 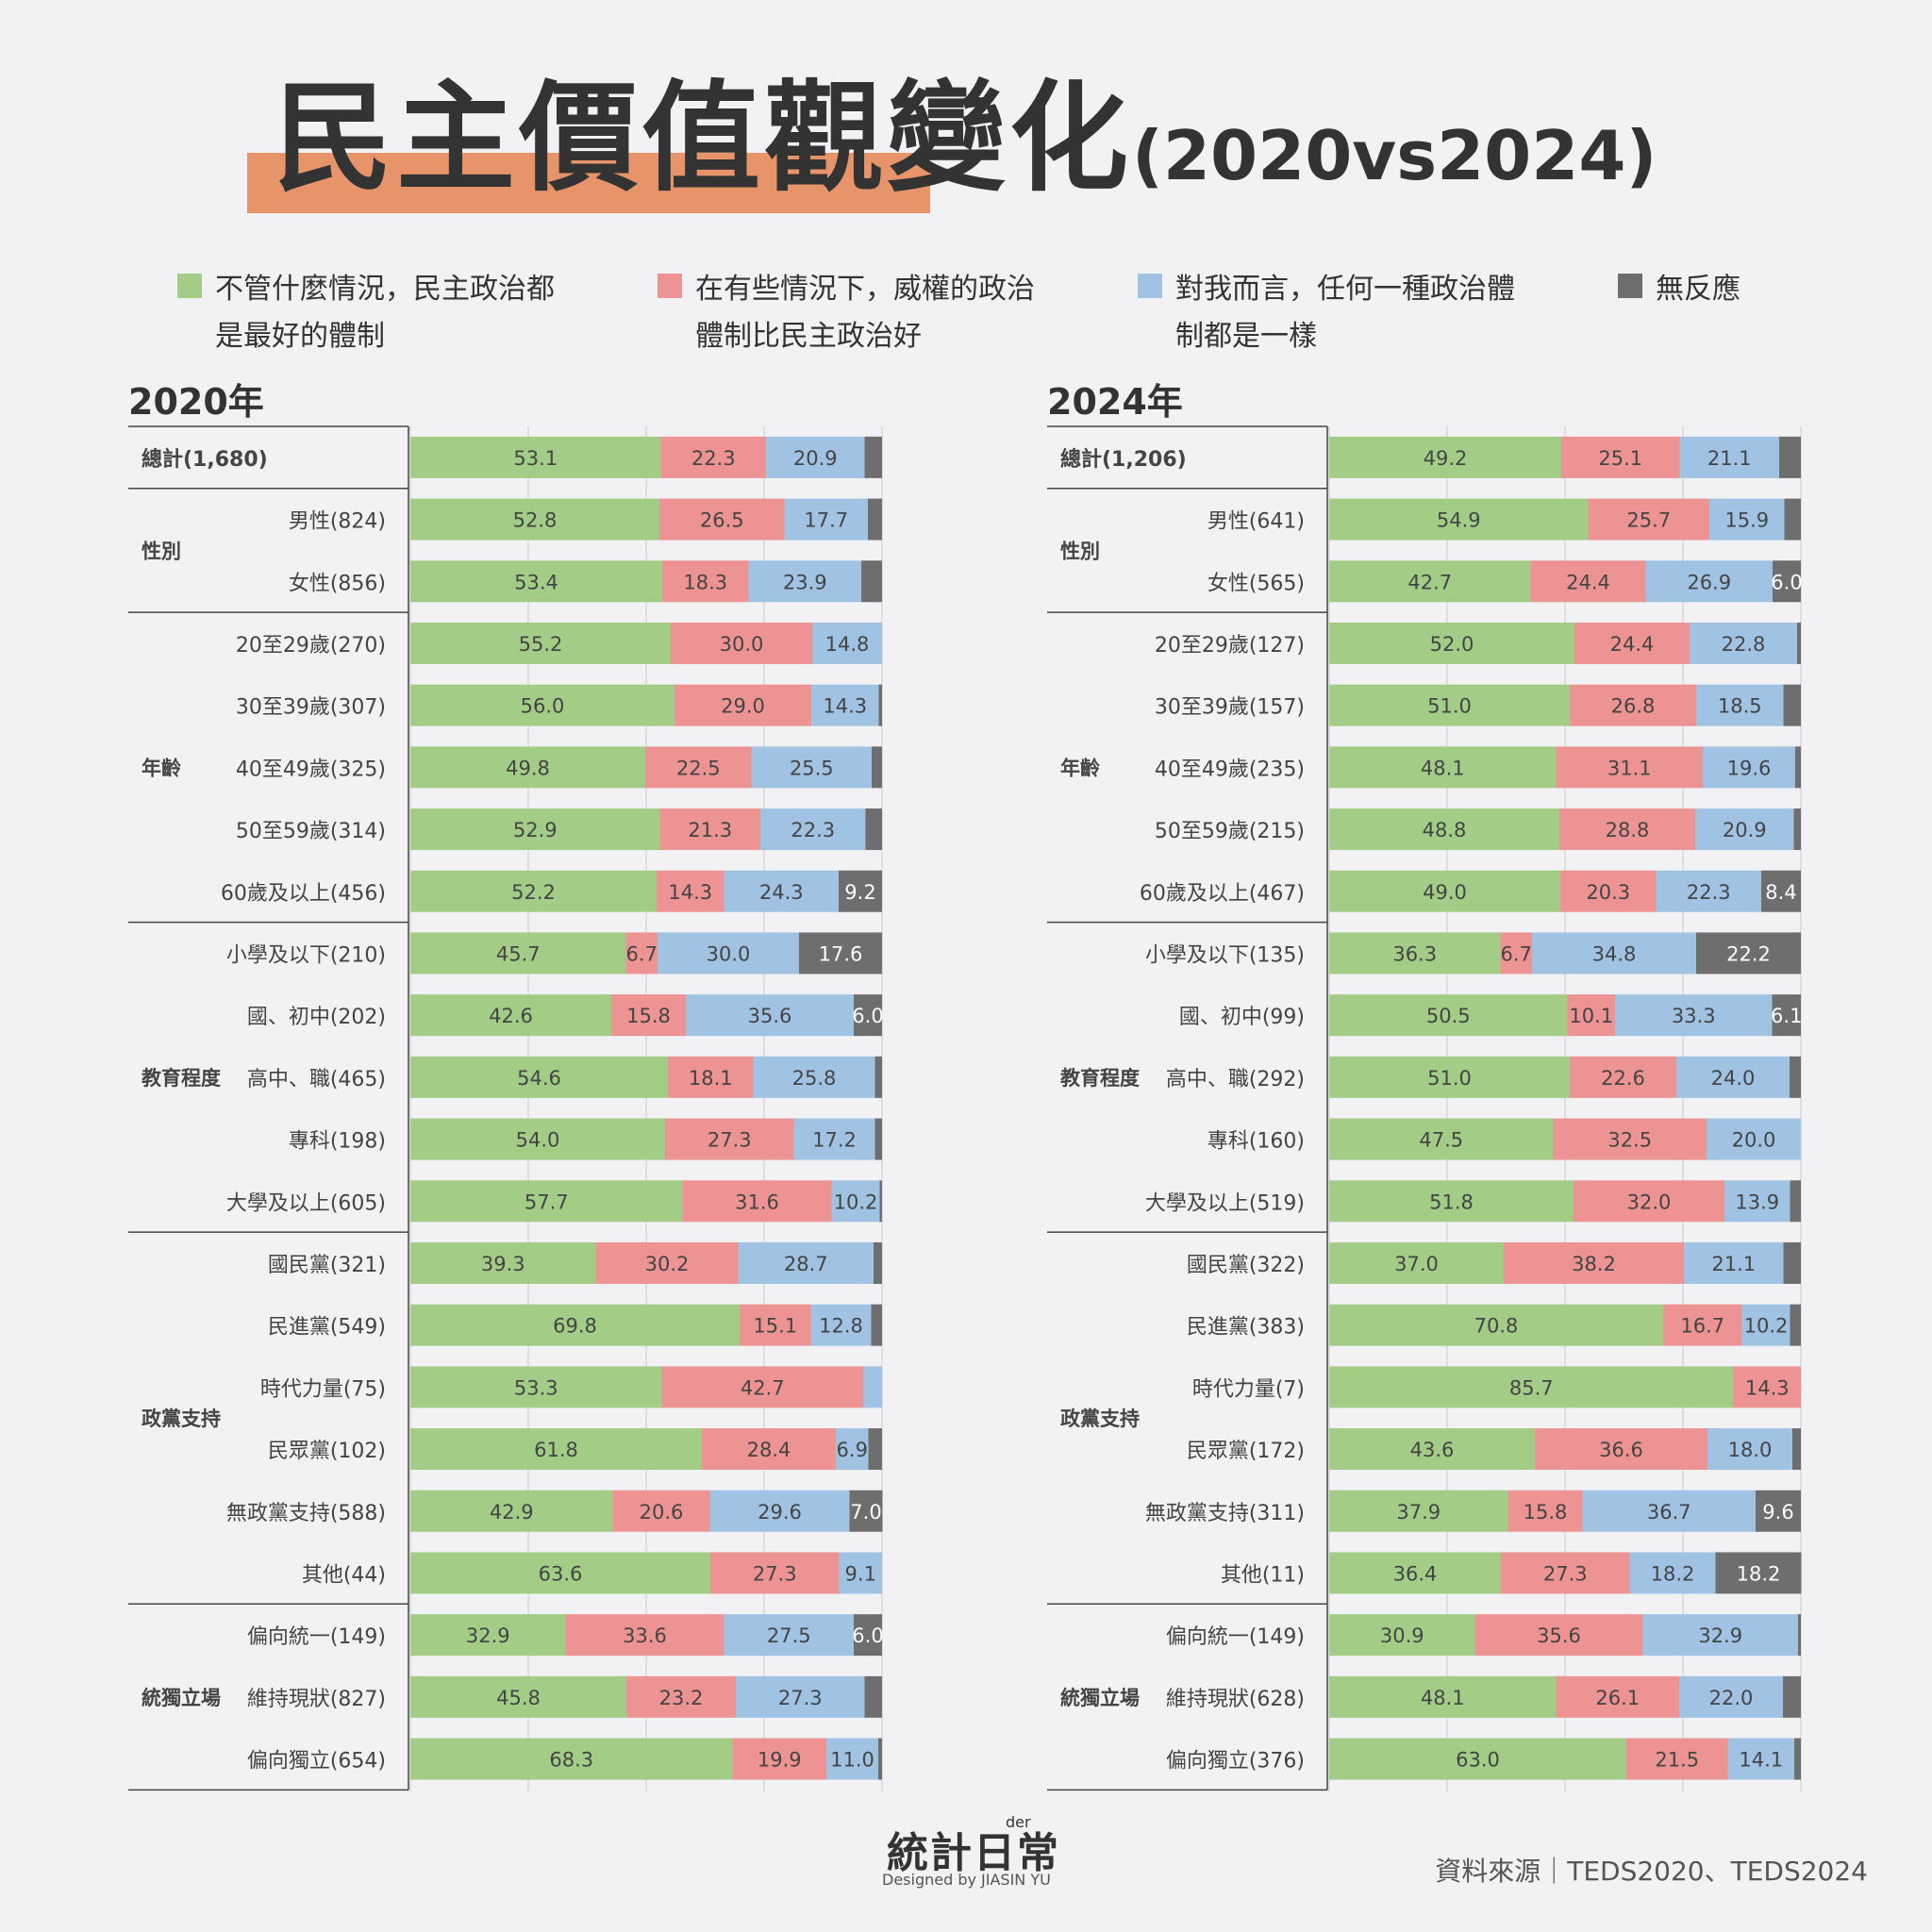 I want to click on data-label: 18.3, so click(x=705, y=582).